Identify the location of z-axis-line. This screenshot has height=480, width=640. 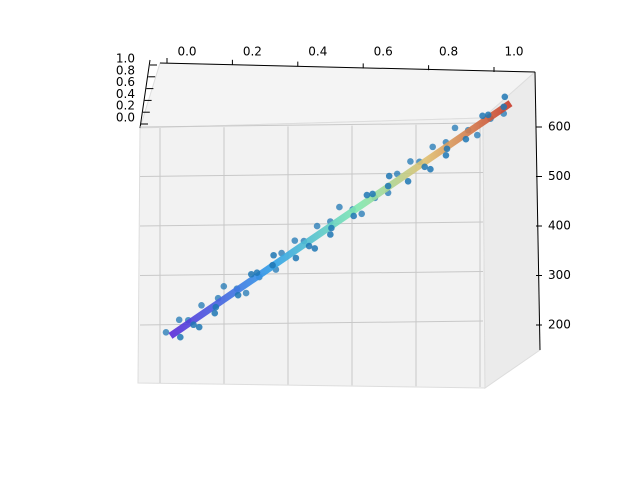
(537, 211).